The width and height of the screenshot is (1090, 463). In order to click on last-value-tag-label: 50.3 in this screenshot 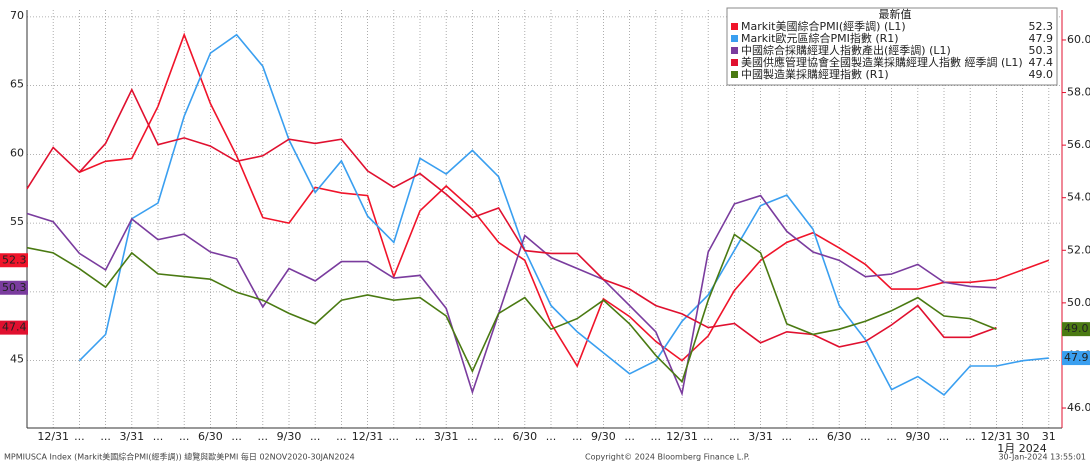, I will do `click(14, 287)`.